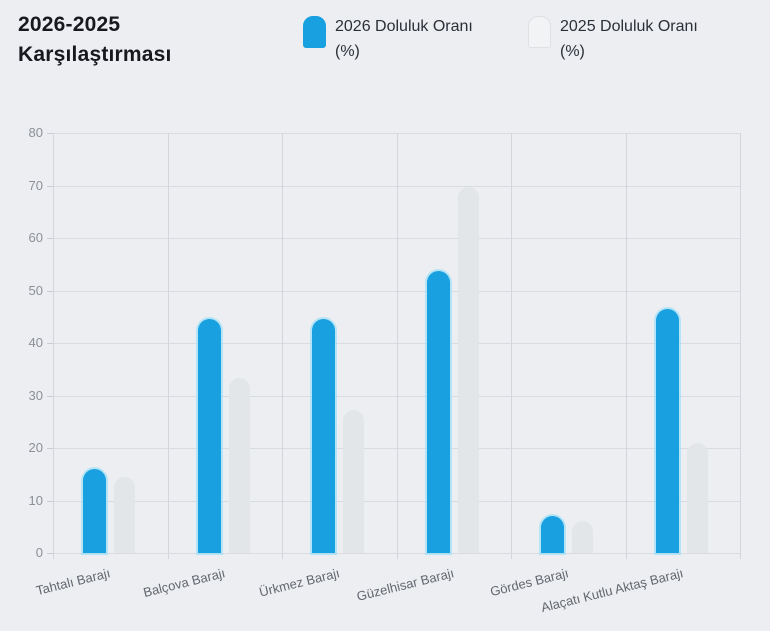  Describe the element at coordinates (299, 582) in the screenshot. I see `x-axis-label: Ürkmez Barajı` at that location.